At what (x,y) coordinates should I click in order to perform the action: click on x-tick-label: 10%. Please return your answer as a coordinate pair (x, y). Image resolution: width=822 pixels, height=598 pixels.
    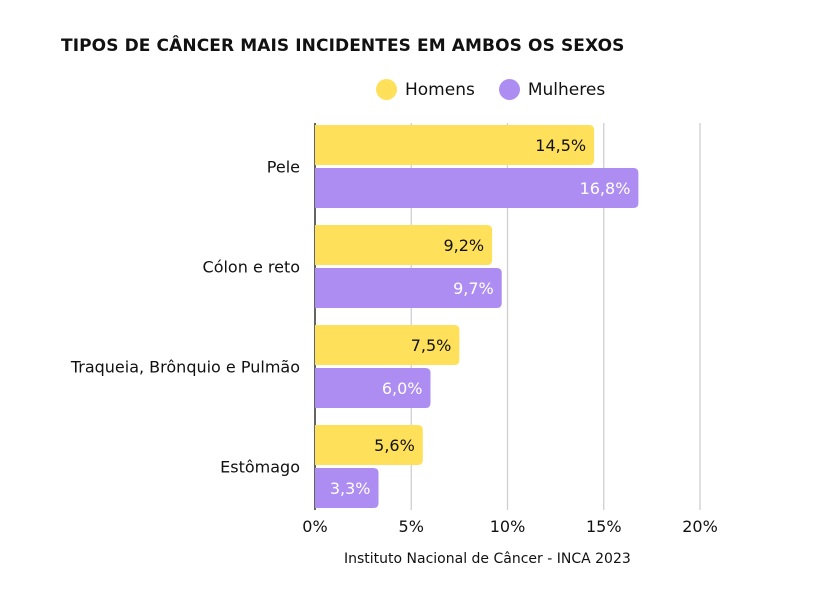
    Looking at the image, I should click on (508, 526).